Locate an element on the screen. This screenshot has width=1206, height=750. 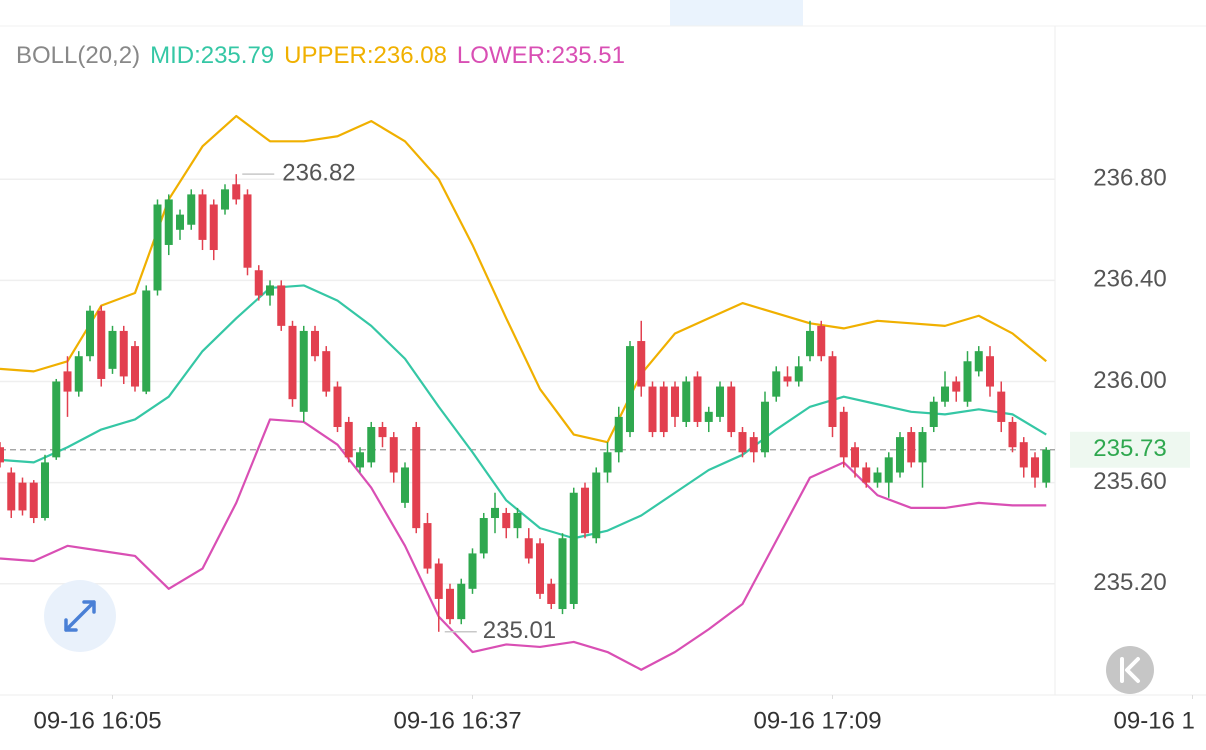
legend-entry: LOWER:235.51 is located at coordinates (541, 55).